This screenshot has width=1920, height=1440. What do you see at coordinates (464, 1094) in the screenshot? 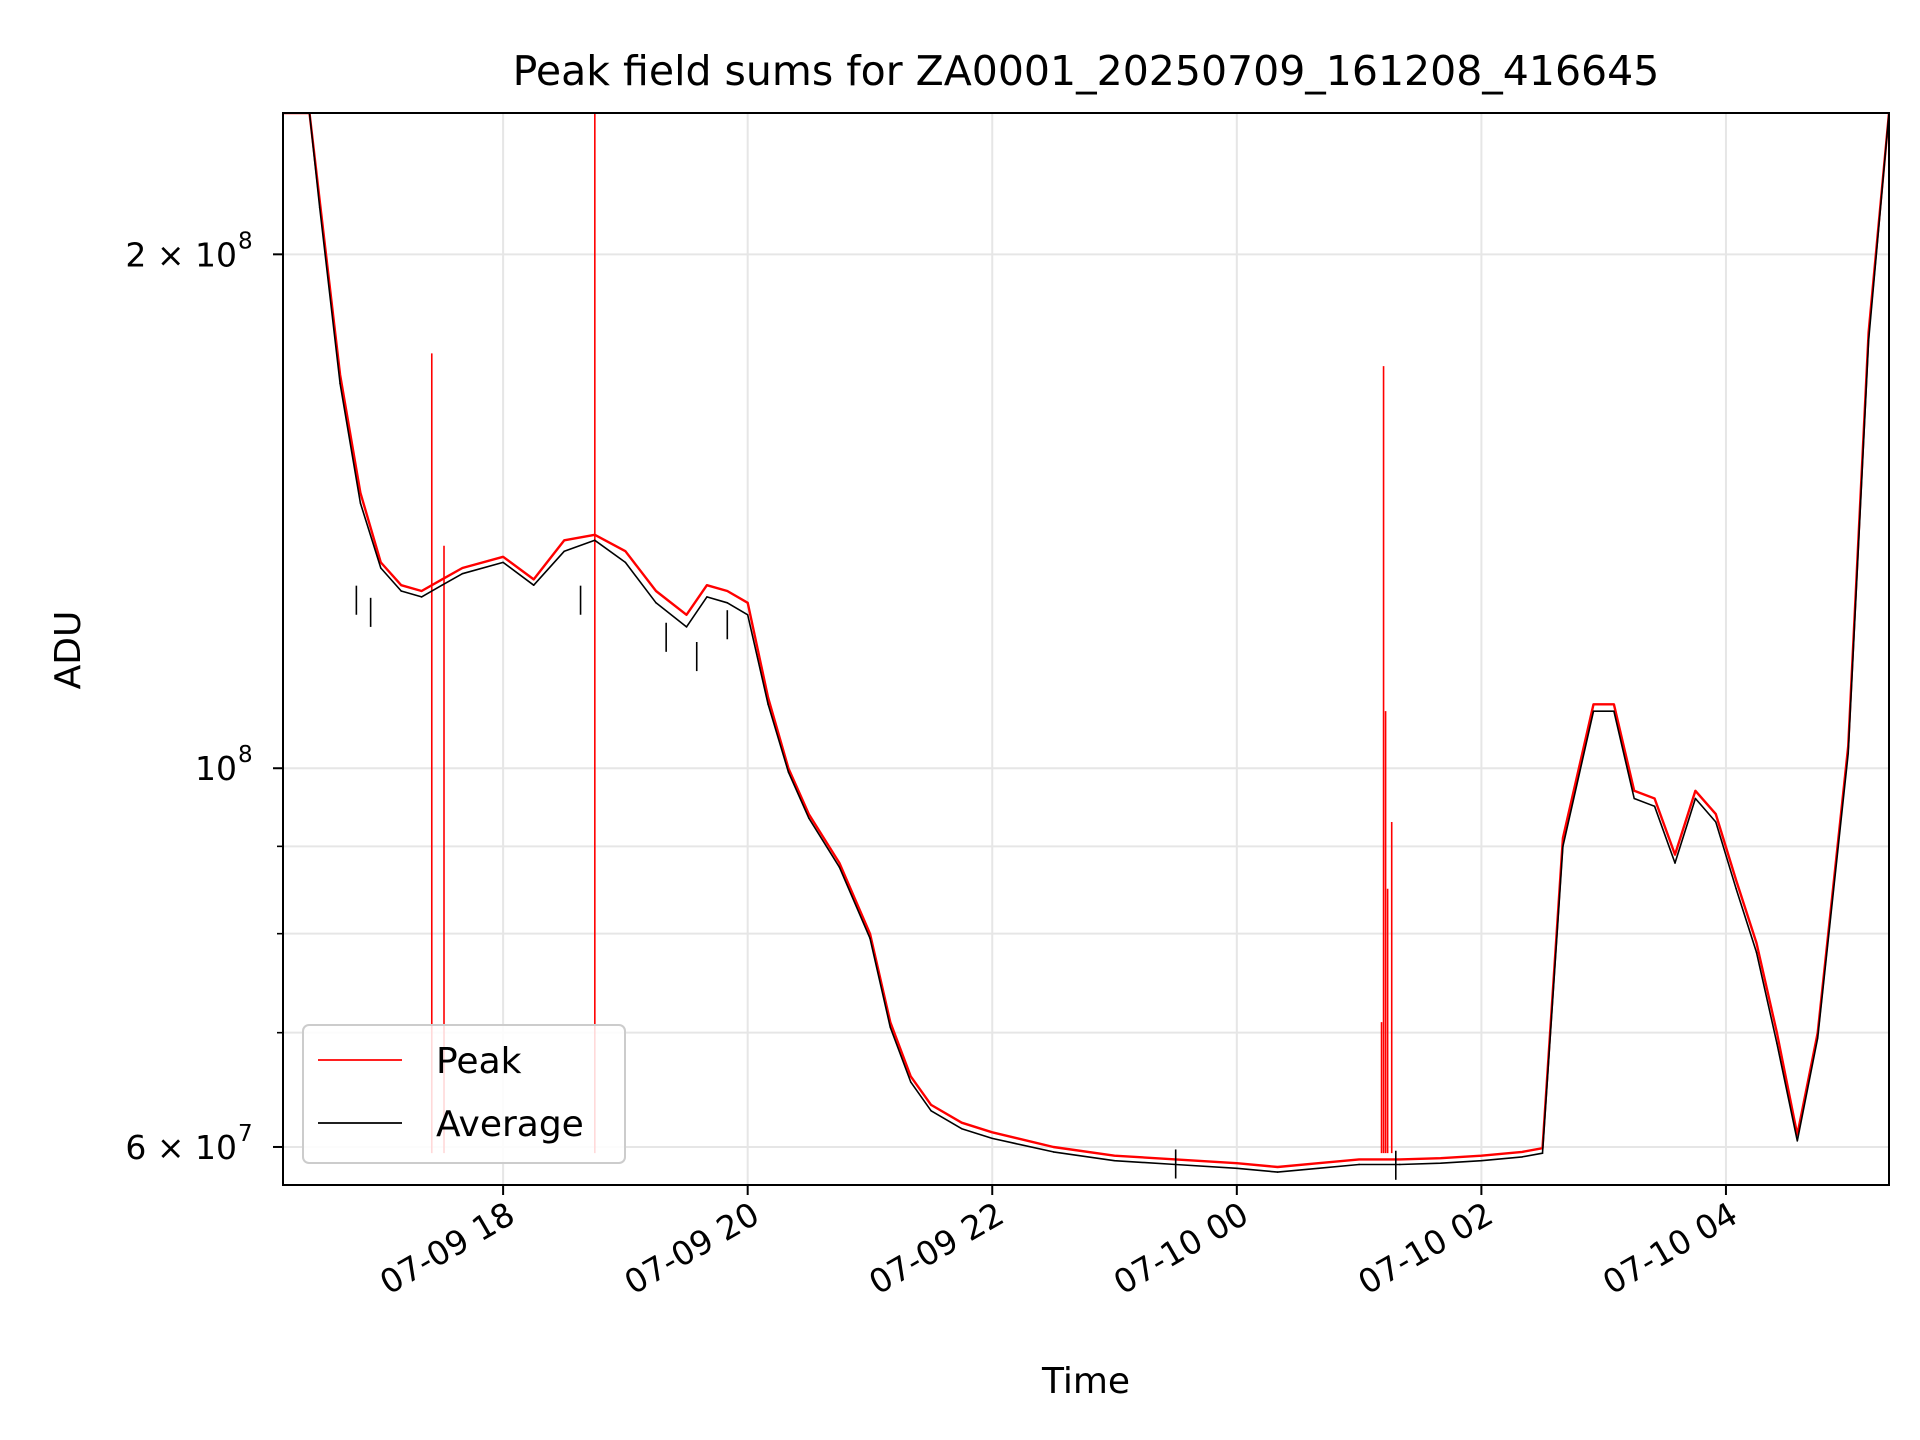
I see `legend: Peak Average` at bounding box center [464, 1094].